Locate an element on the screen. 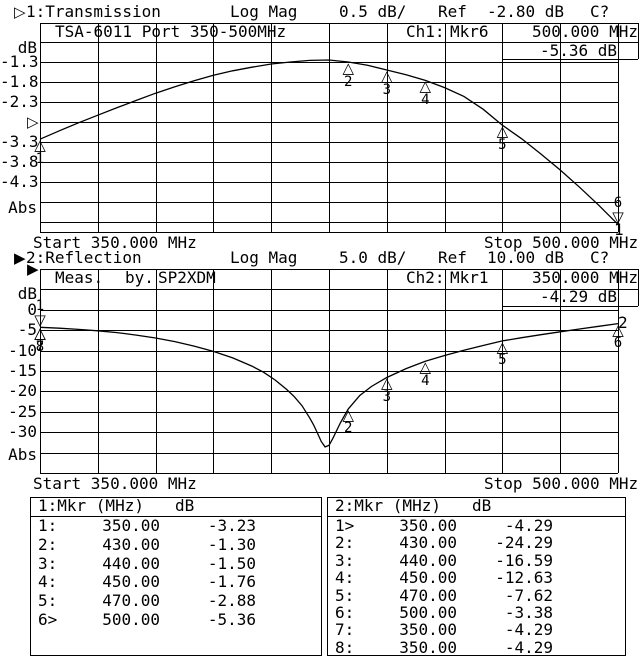 The width and height of the screenshot is (640, 659). y-axis-label: -3.3 is located at coordinates (19, 141).